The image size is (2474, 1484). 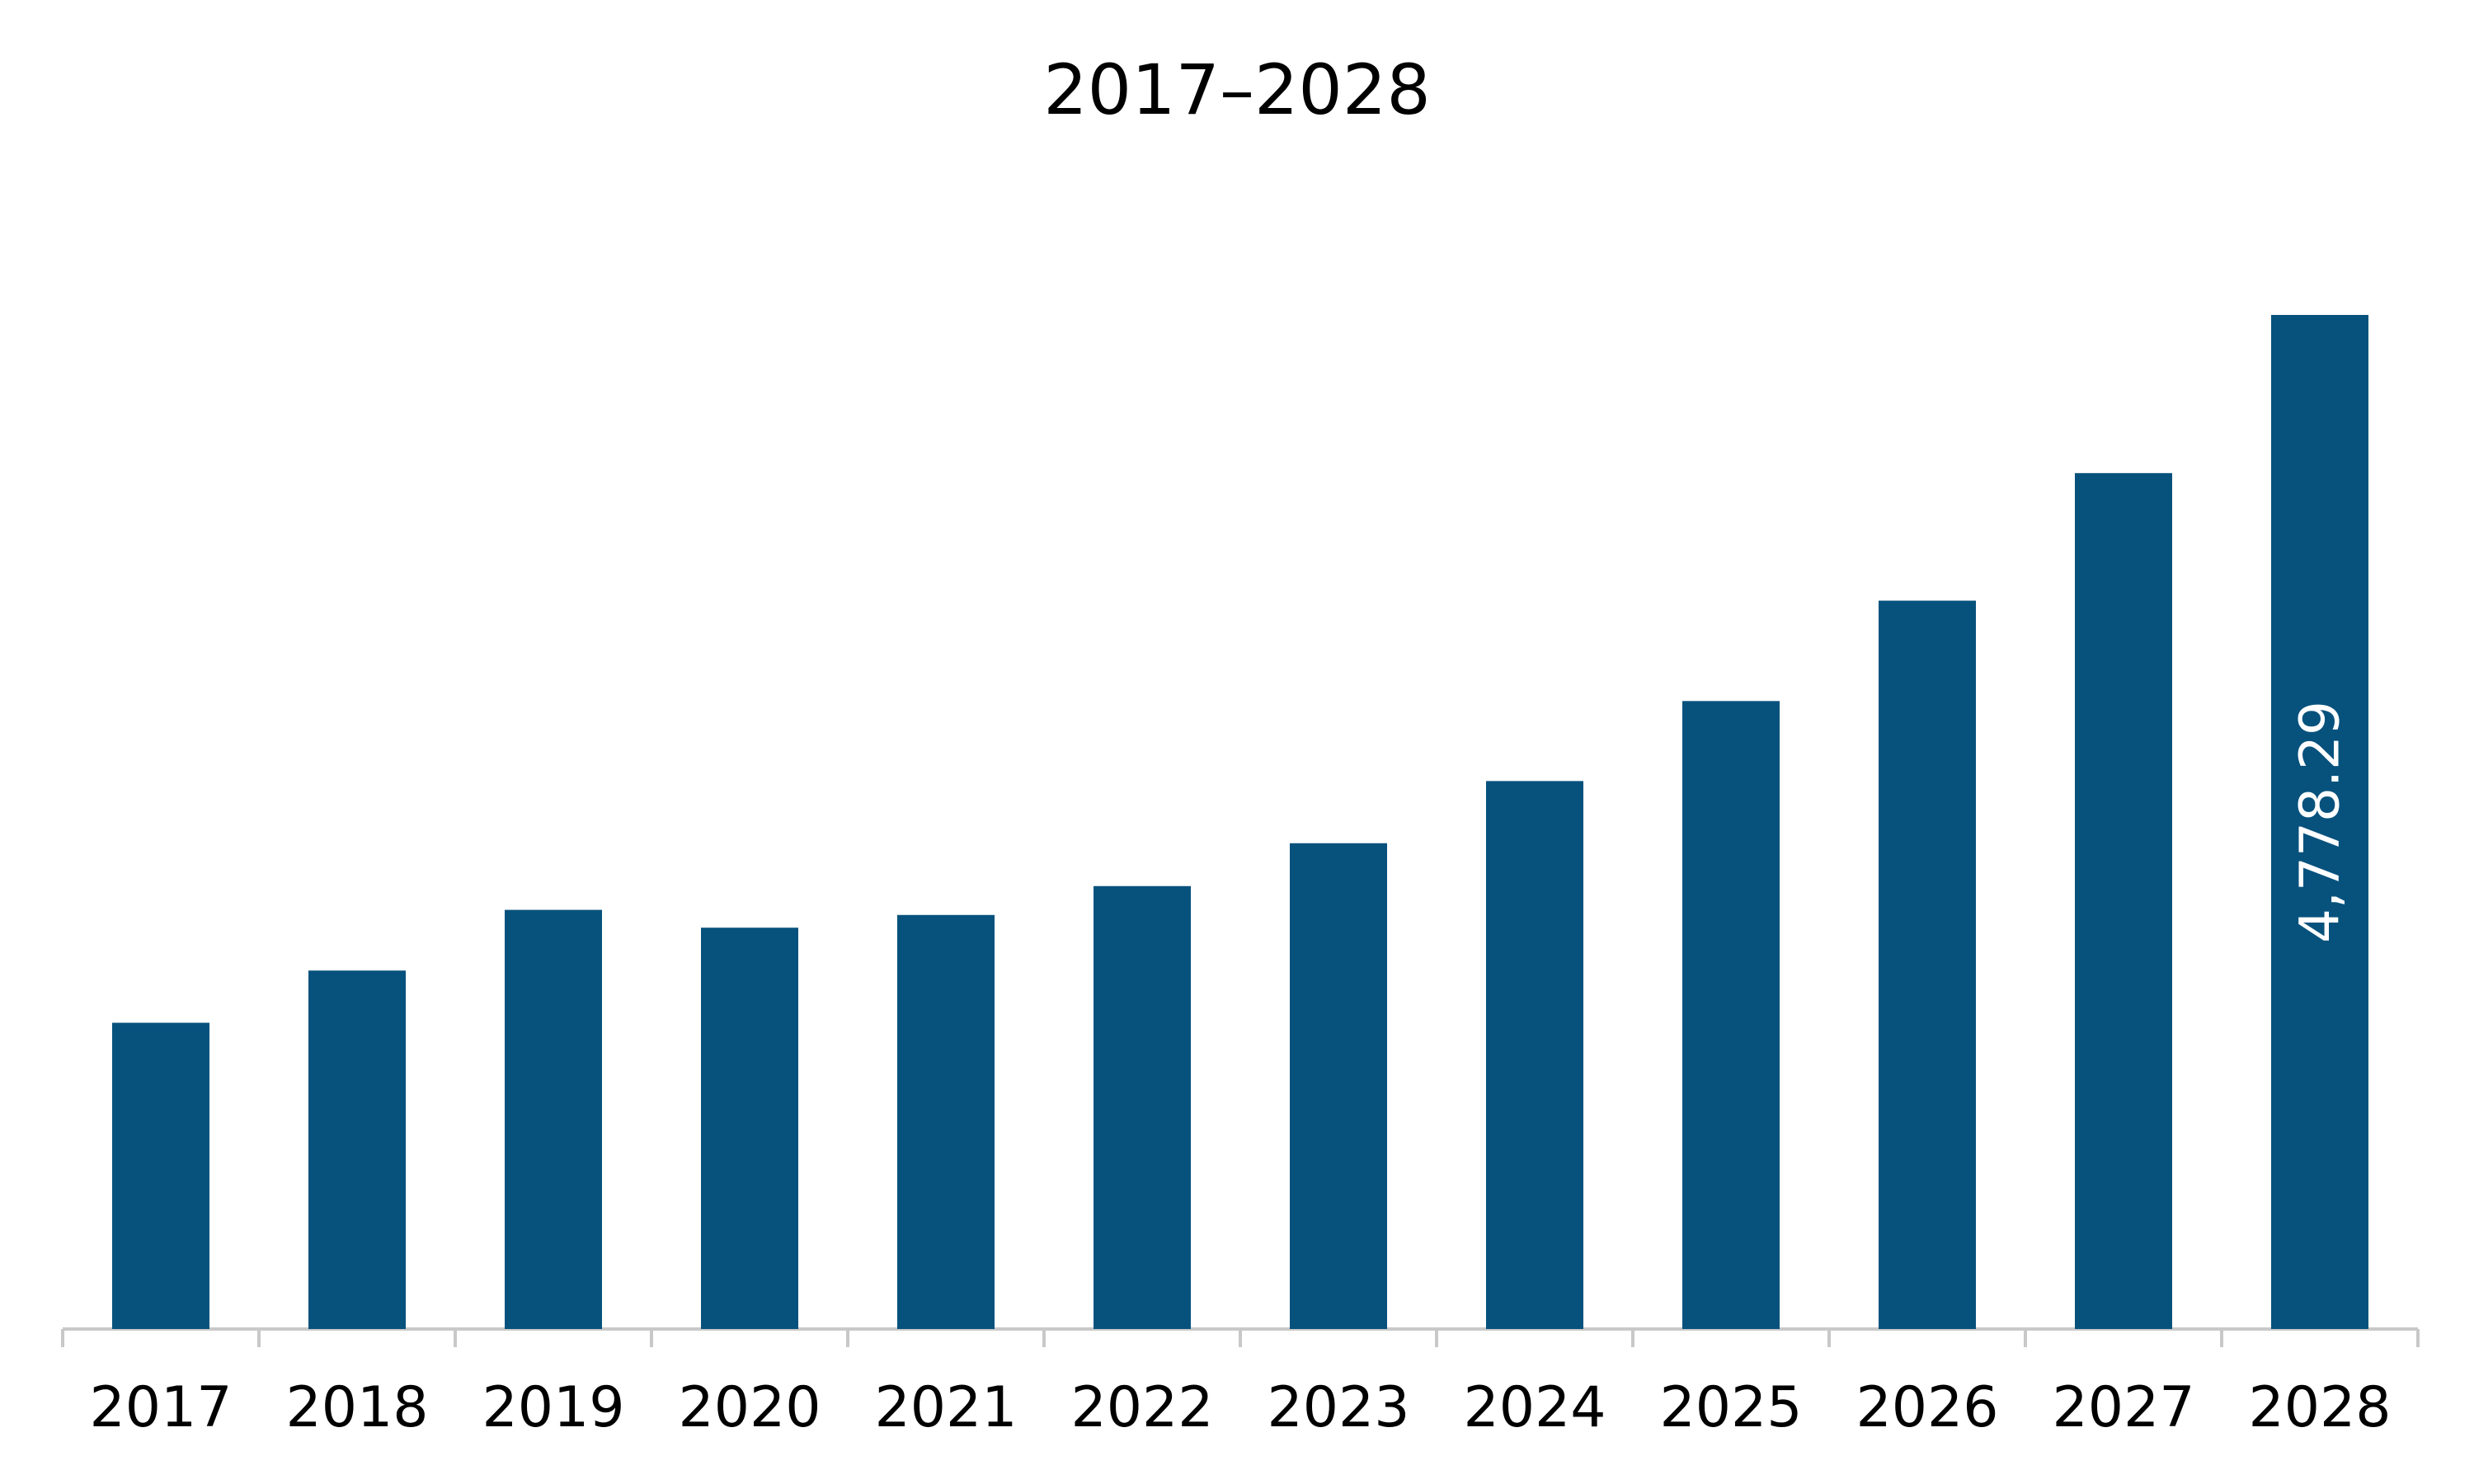 I want to click on bar-2025, so click(x=1731, y=1015).